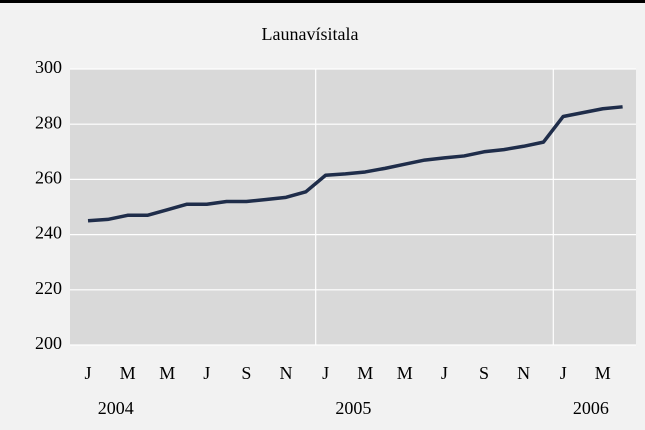  Describe the element at coordinates (48, 122) in the screenshot. I see `y-tick-label: 280` at that location.